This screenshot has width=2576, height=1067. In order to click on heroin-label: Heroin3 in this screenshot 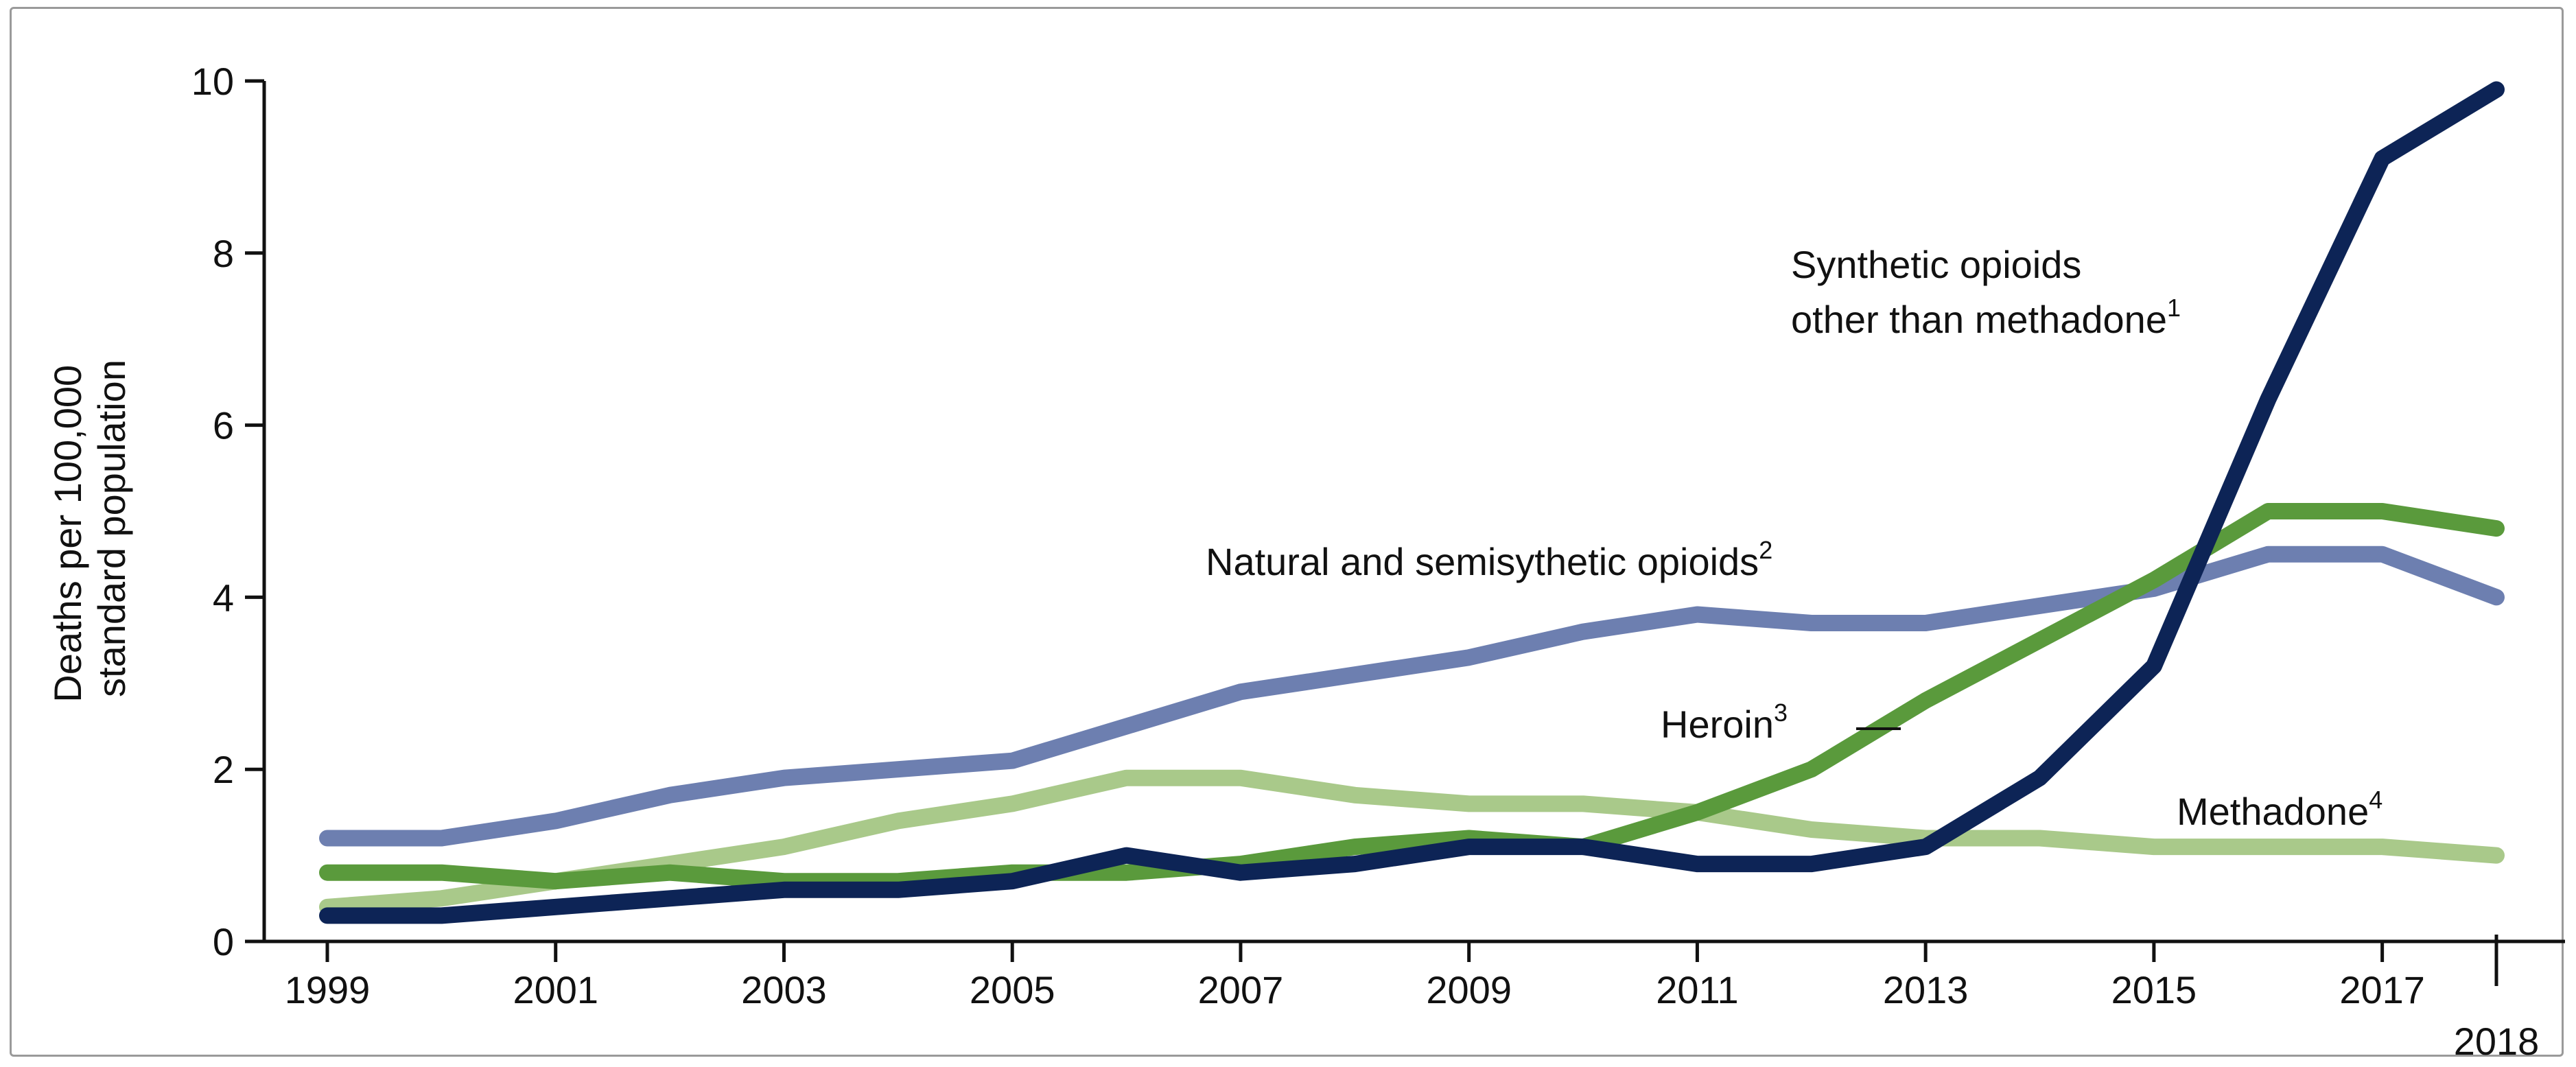, I will do `click(1724, 722)`.